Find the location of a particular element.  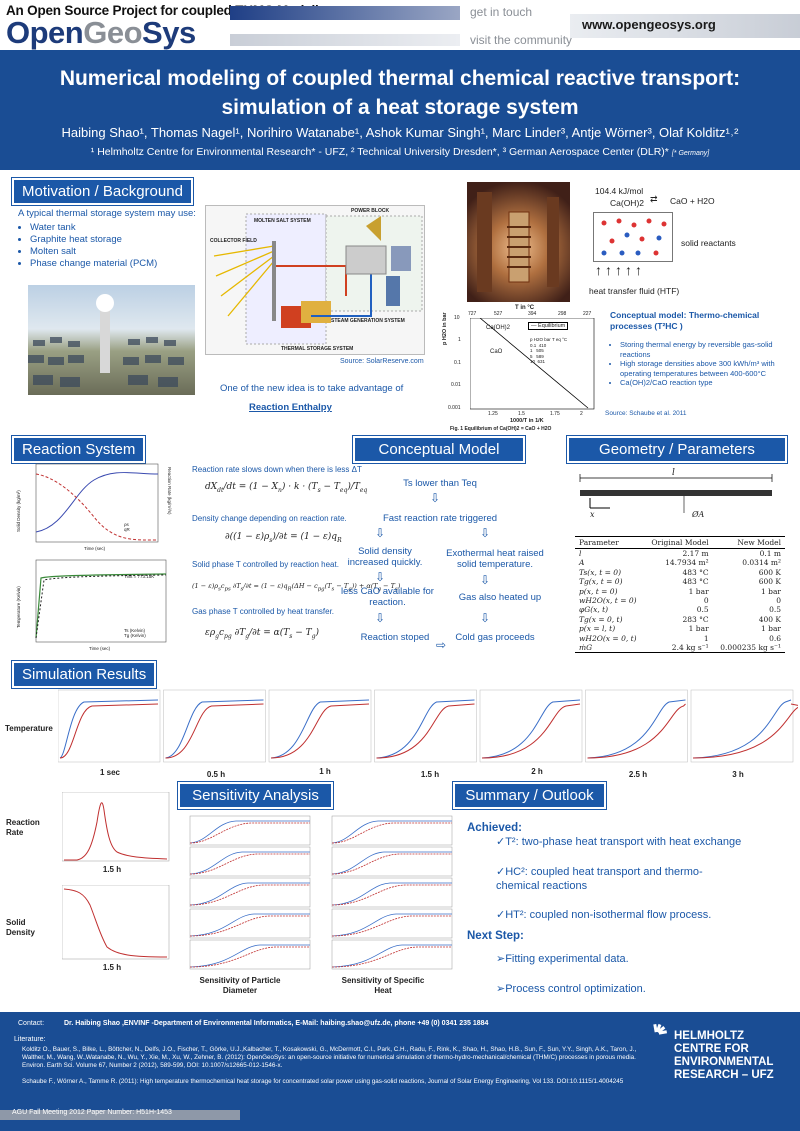

list-item: Ca(OH)2/CaO reaction type is located at coordinates (706, 383).